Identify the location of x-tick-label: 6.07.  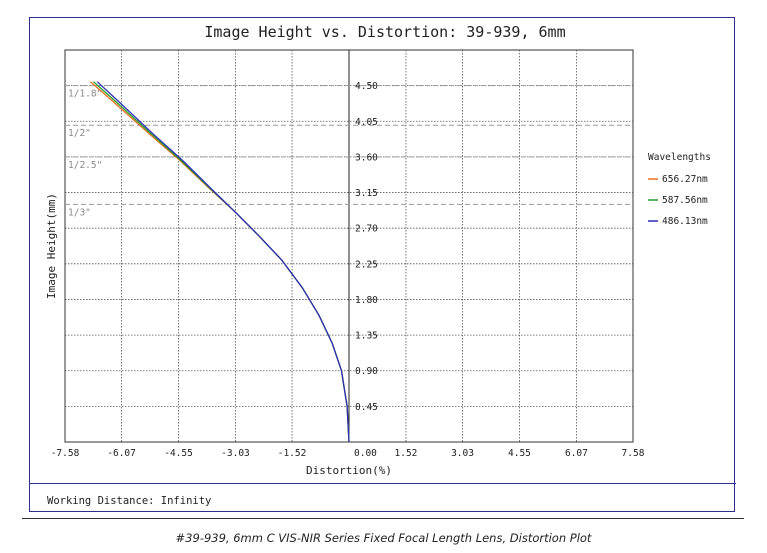
(576, 453).